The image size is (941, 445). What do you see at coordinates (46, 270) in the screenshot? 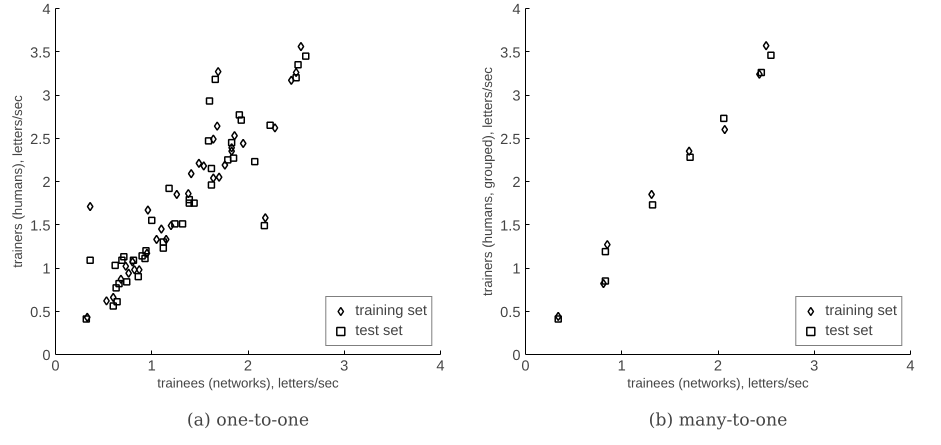
I see `y-tick-label: 1` at bounding box center [46, 270].